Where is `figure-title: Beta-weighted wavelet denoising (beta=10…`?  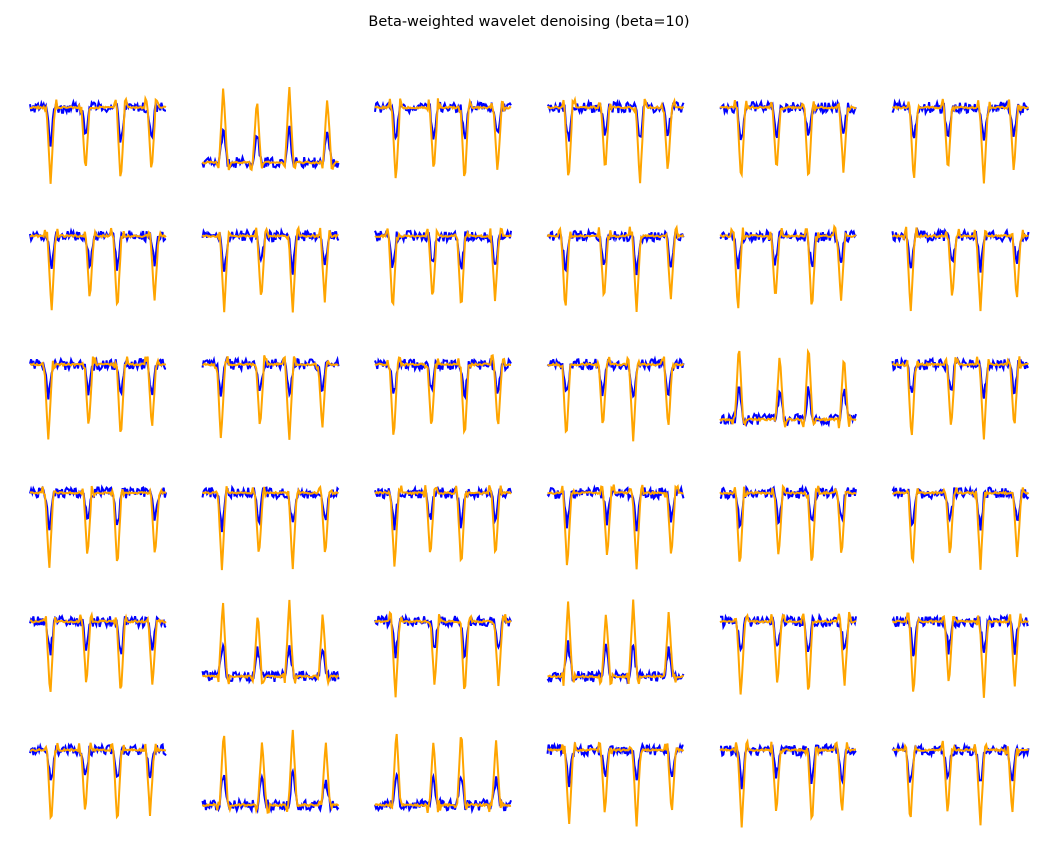
figure-title: Beta-weighted wavelet denoising (beta=10… is located at coordinates (529, 22).